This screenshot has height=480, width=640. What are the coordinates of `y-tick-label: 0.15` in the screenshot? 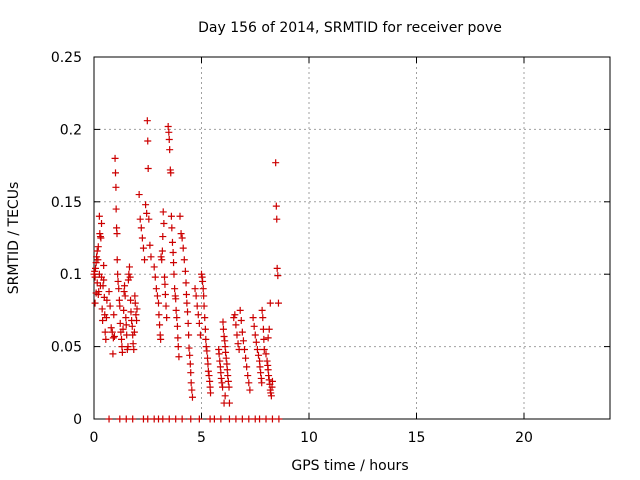 It's located at (66, 203).